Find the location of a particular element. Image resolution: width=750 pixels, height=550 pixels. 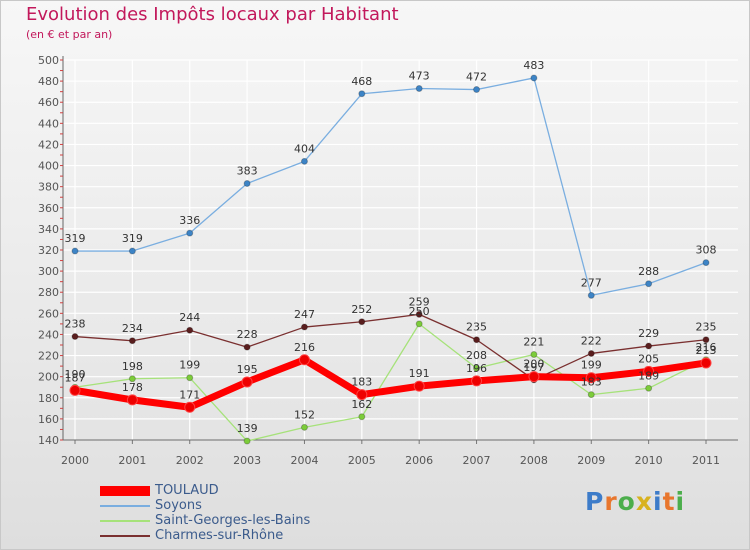

data-label: 195 is located at coordinates (247, 369).